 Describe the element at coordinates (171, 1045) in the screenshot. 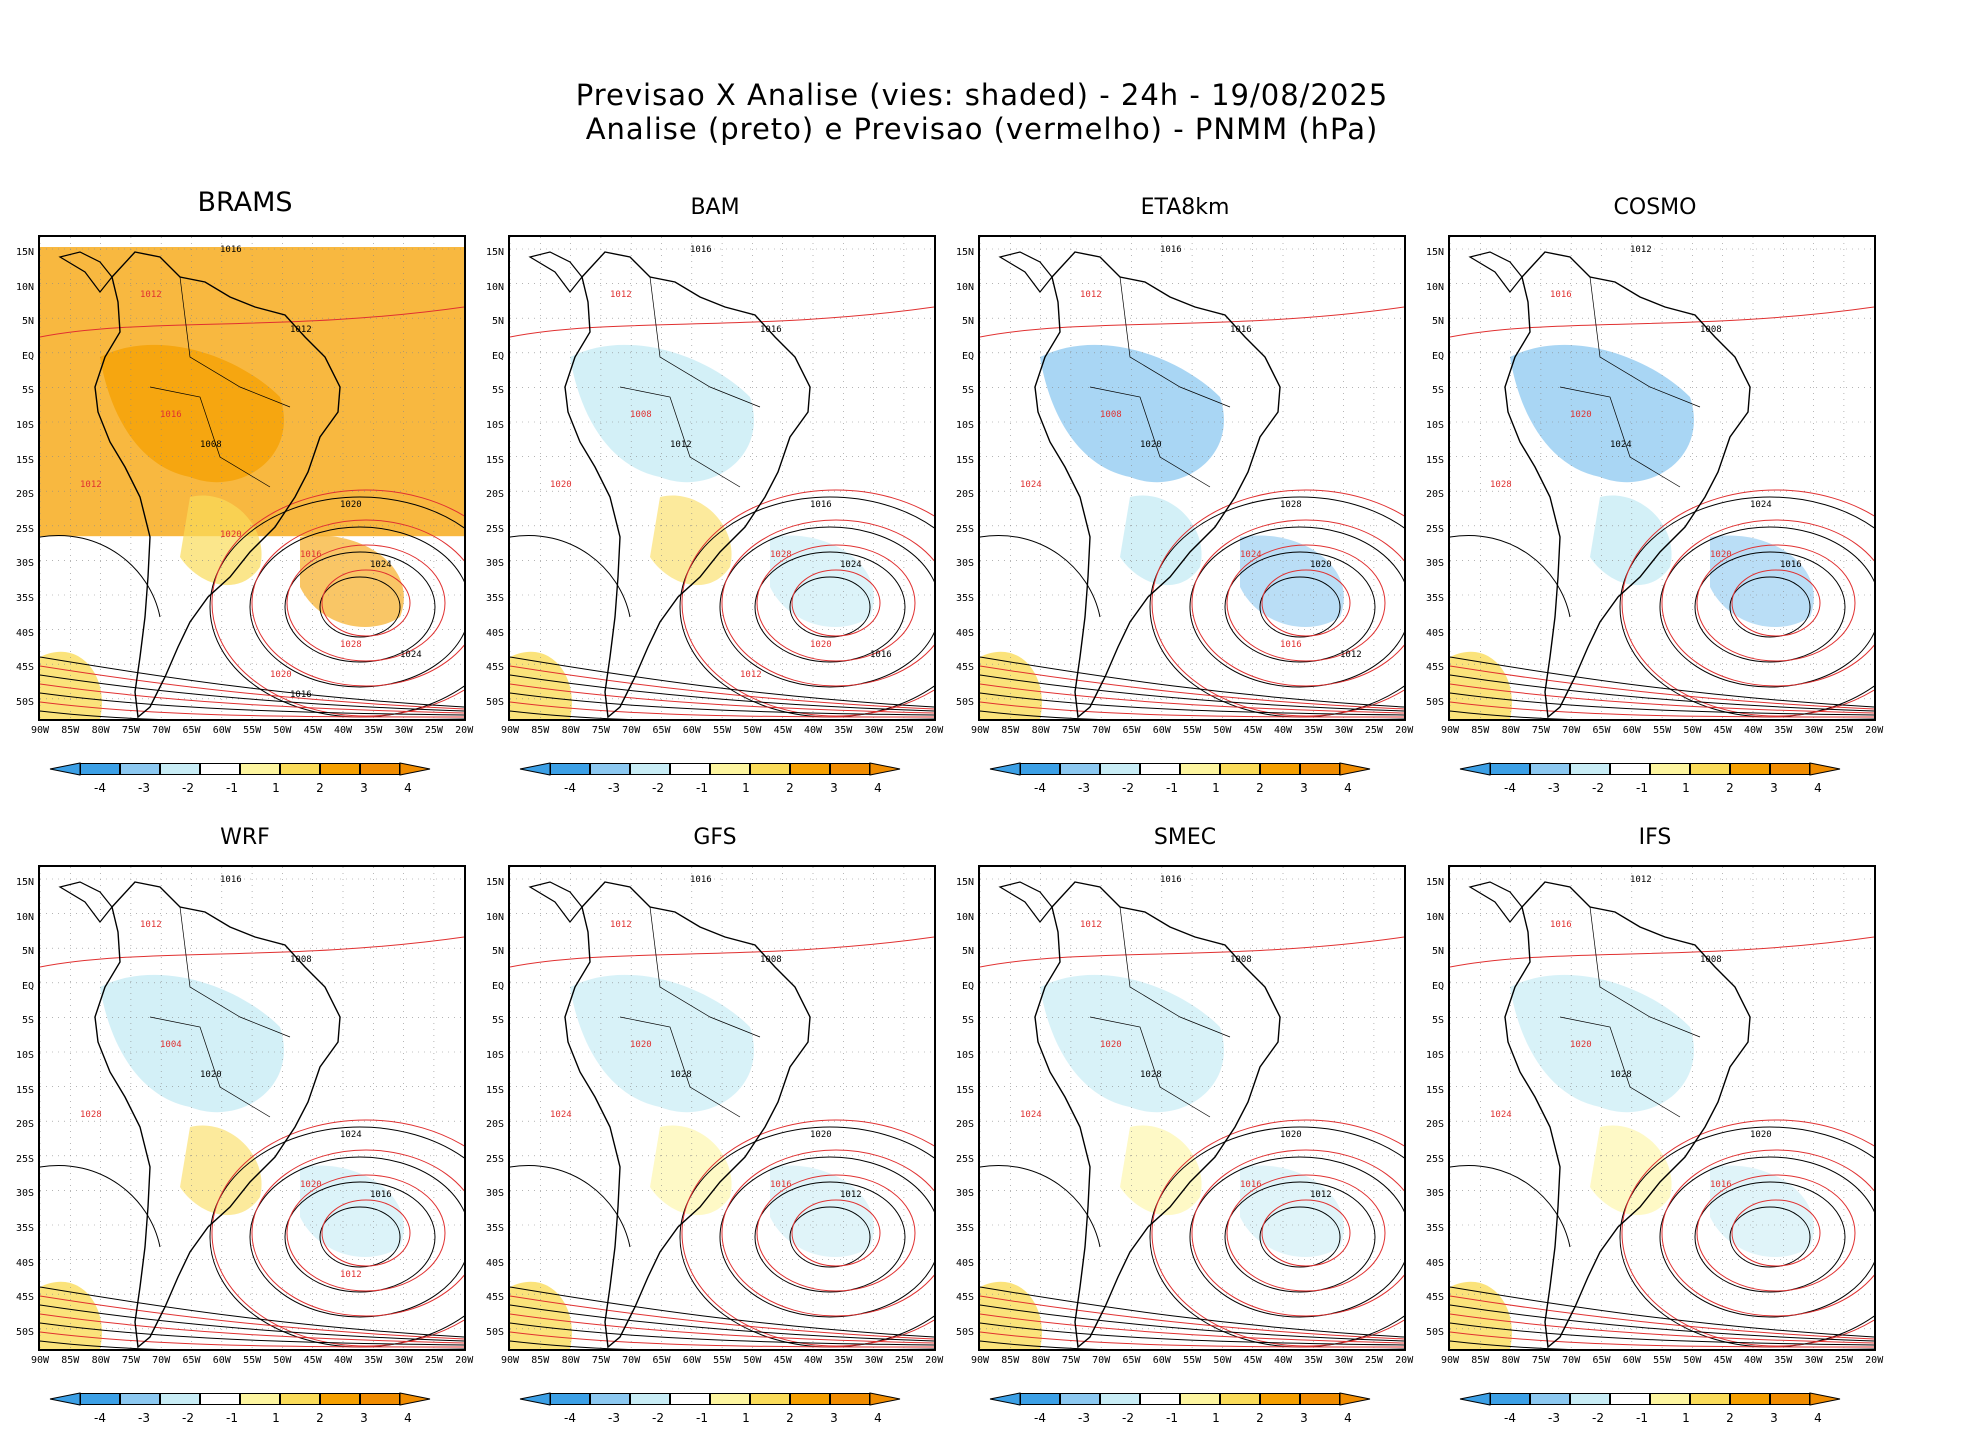

I see `isobar-label: 1004` at that location.